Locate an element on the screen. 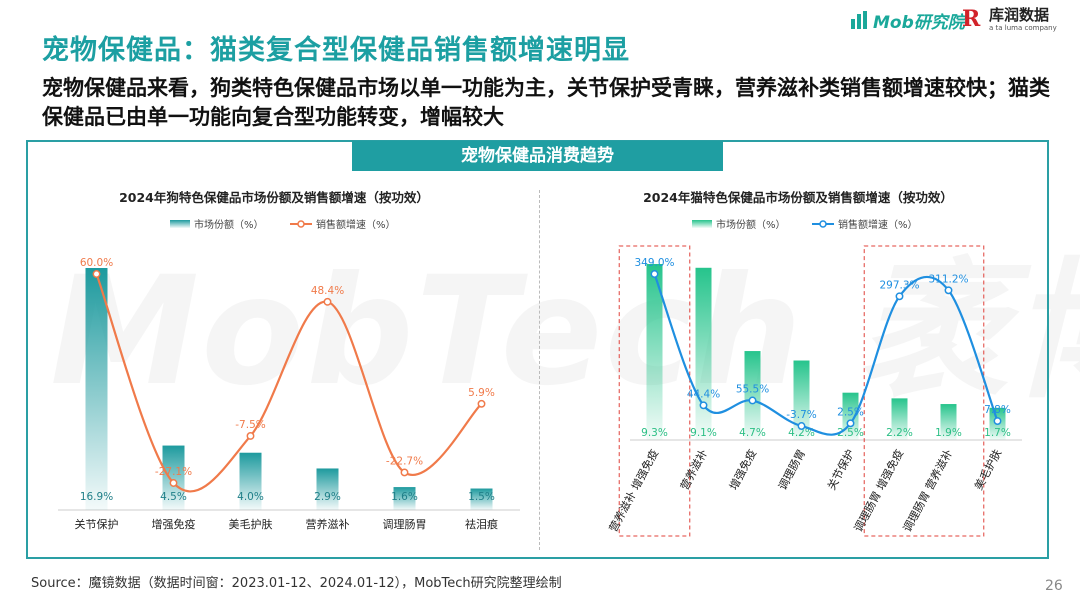  bar-label: 2.2% is located at coordinates (899, 433).